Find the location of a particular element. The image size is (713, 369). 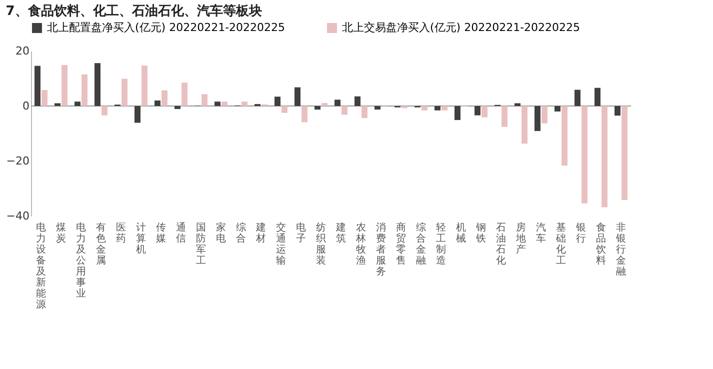

x-tick-label: 房地产 is located at coordinates (520, 239).